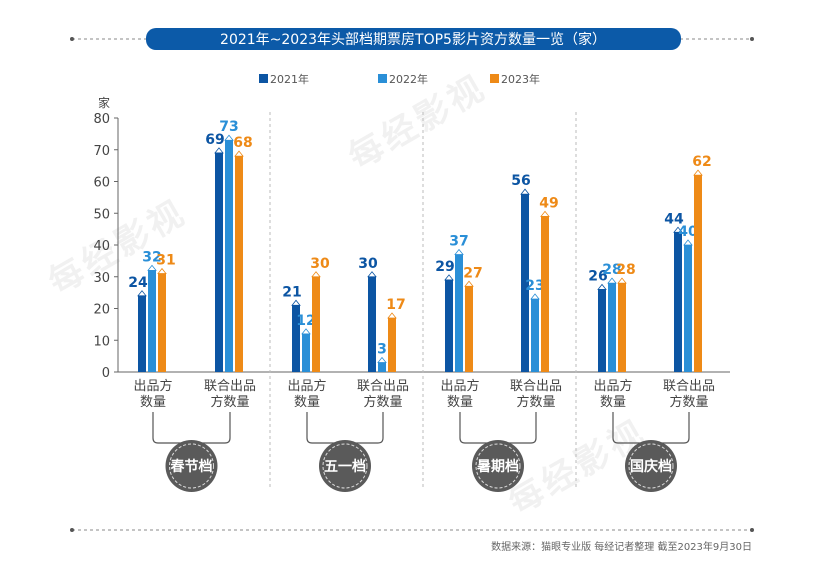  Describe the element at coordinates (752, 39) in the screenshot. I see `header-dot` at that location.